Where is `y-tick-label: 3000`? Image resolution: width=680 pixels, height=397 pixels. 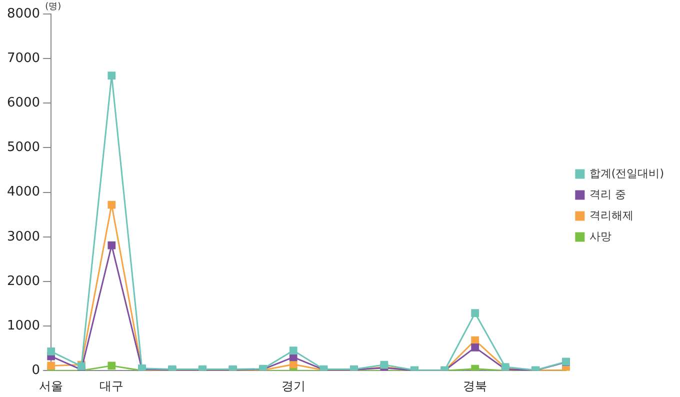 y-tick-label: 3000 is located at coordinates (23, 236).